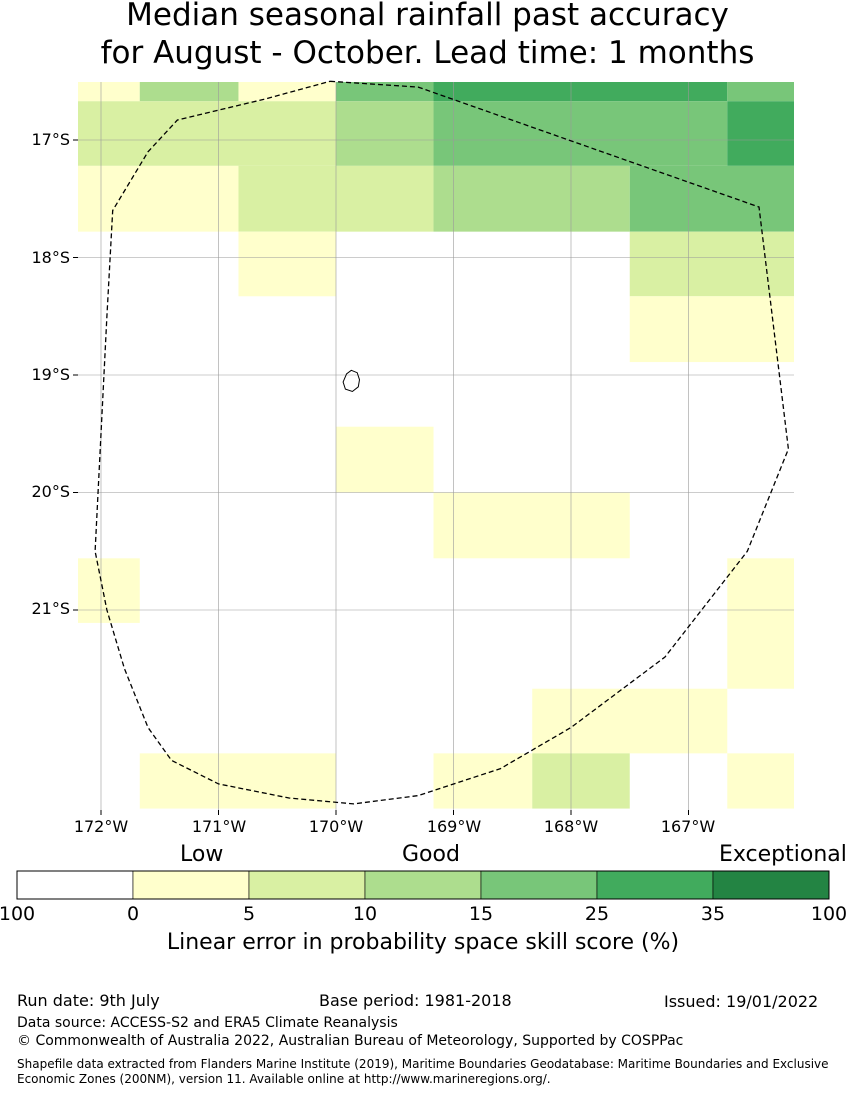 The width and height of the screenshot is (855, 1095). Describe the element at coordinates (713, 914) in the screenshot. I see `colorbar-tick: 35` at that location.